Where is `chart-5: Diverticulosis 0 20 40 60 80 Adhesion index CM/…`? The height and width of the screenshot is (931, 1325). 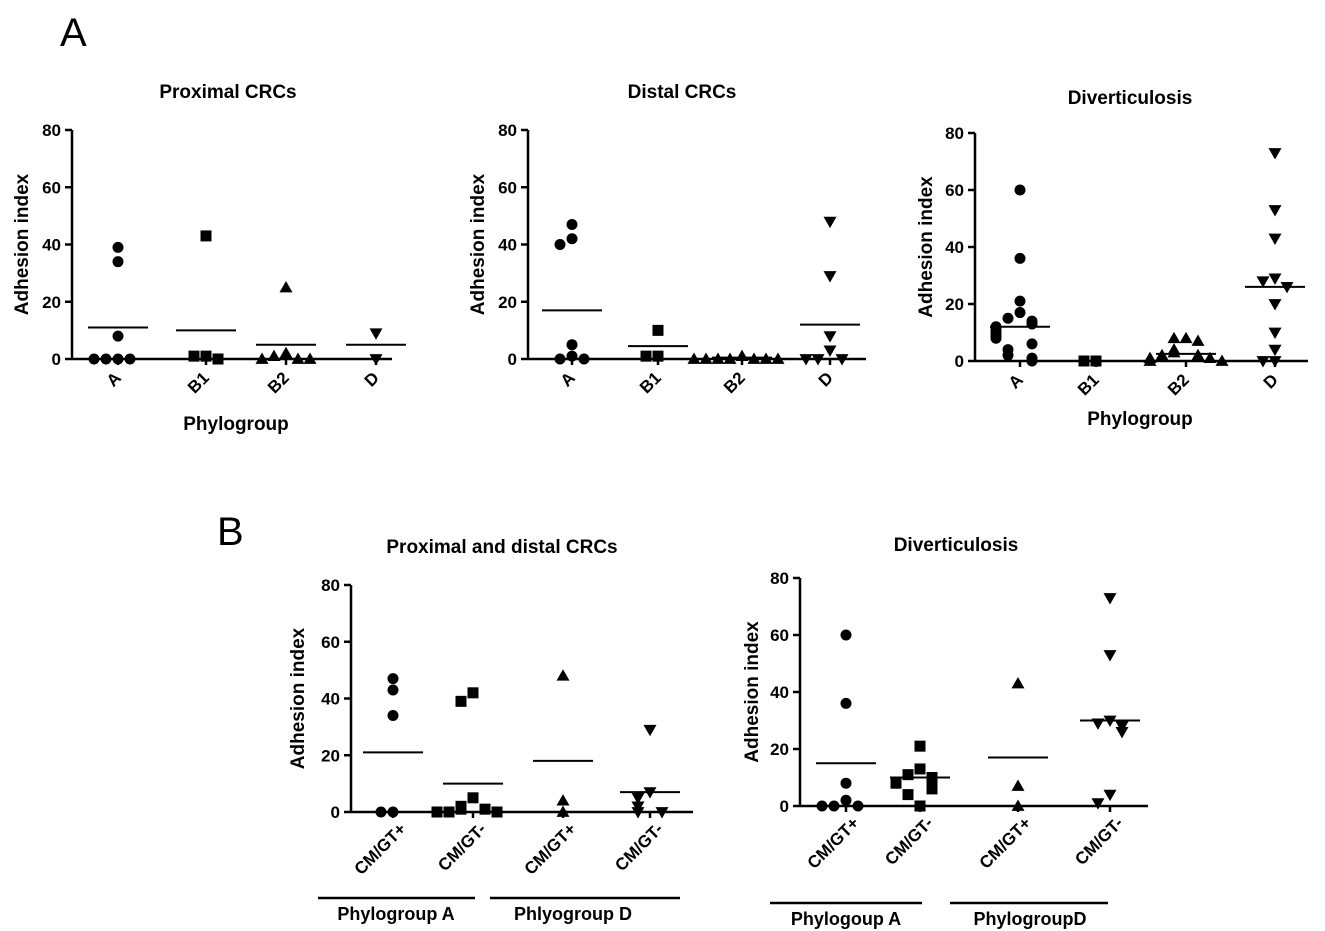
chart-5: Diverticulosis 0 20 40 60 80 Adhesion index CM/… is located at coordinates (945, 732).